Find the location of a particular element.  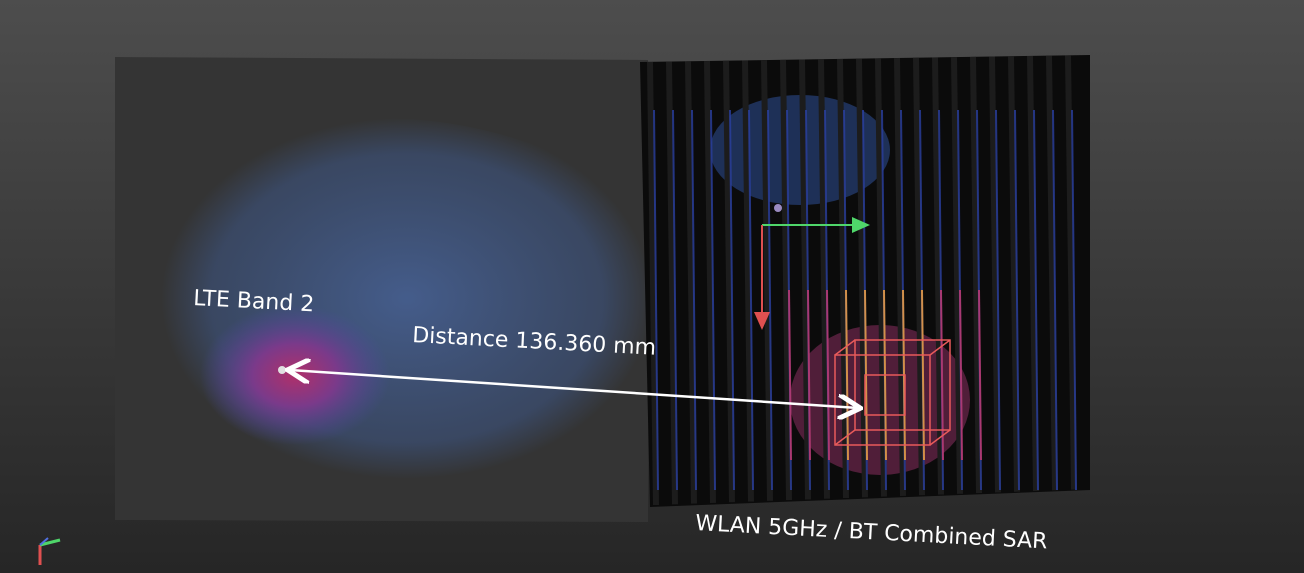

orientation-gizmo is located at coordinates (49, 551).